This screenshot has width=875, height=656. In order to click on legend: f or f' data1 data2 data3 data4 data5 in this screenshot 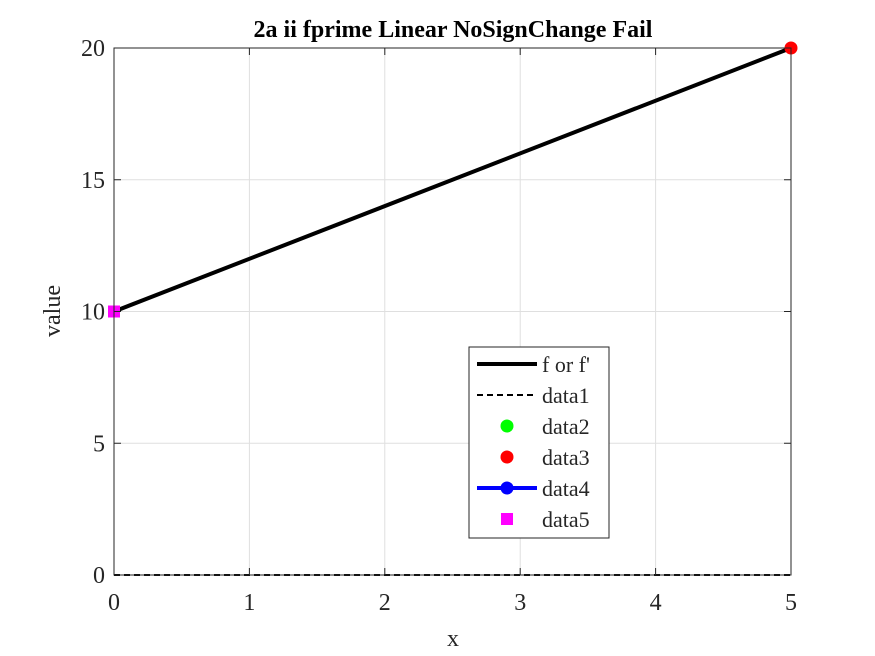, I will do `click(539, 442)`.